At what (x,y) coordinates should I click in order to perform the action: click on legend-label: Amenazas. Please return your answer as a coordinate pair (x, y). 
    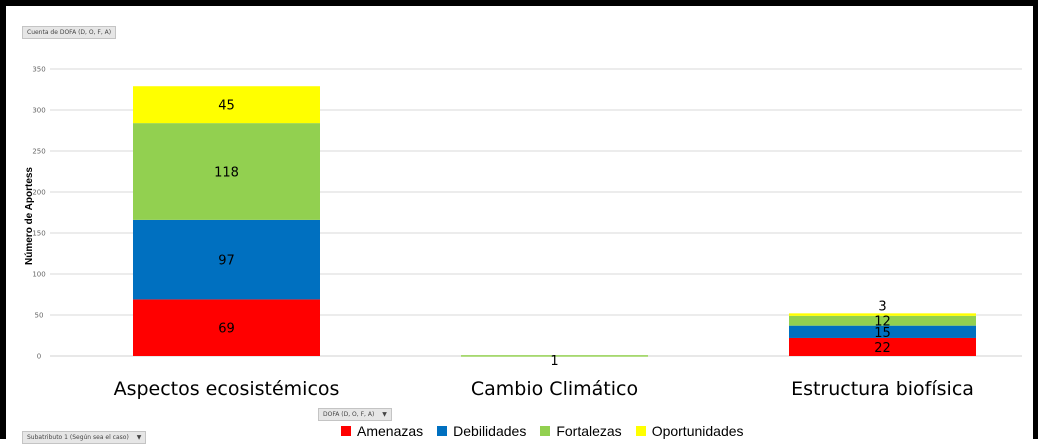
    Looking at the image, I should click on (390, 431).